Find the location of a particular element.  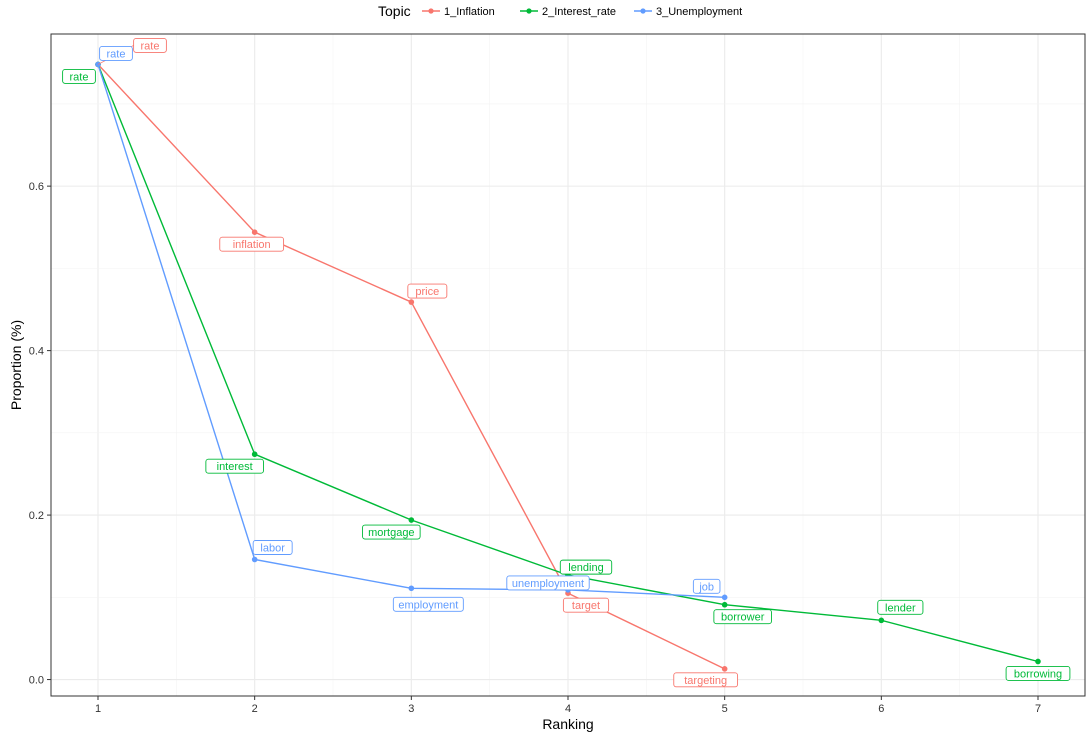

point-label: borrower is located at coordinates (742, 617).